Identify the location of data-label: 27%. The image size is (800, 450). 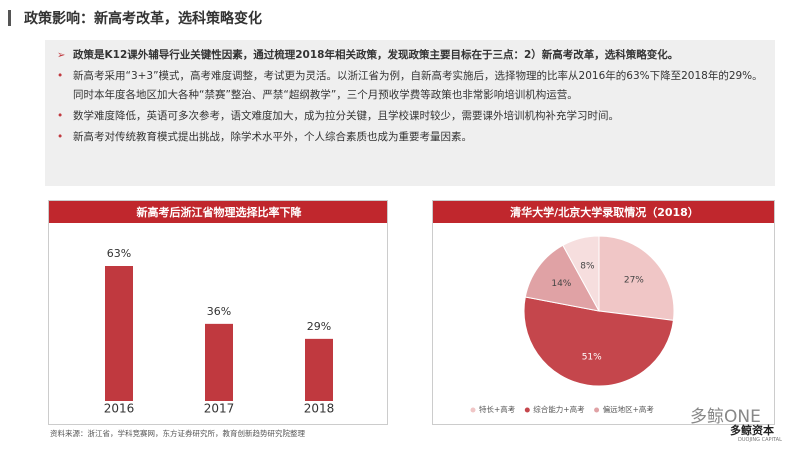
(634, 281).